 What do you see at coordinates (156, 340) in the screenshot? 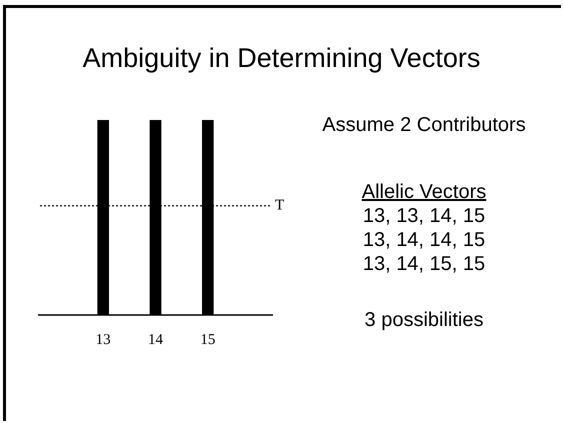
I see `x-tick-label: 14` at bounding box center [156, 340].